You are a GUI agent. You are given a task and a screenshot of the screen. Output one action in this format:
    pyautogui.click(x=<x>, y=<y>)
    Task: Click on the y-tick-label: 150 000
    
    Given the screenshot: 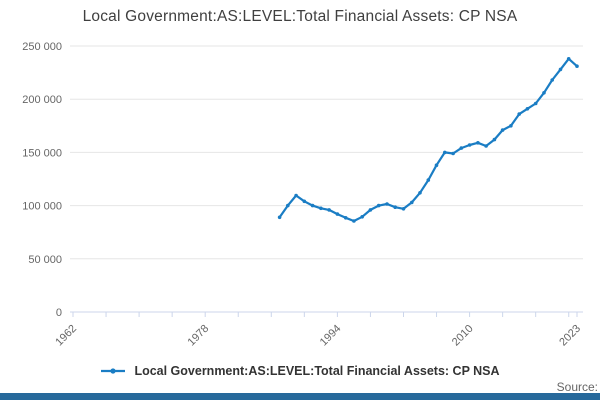 What is the action you would take?
    pyautogui.click(x=42, y=153)
    